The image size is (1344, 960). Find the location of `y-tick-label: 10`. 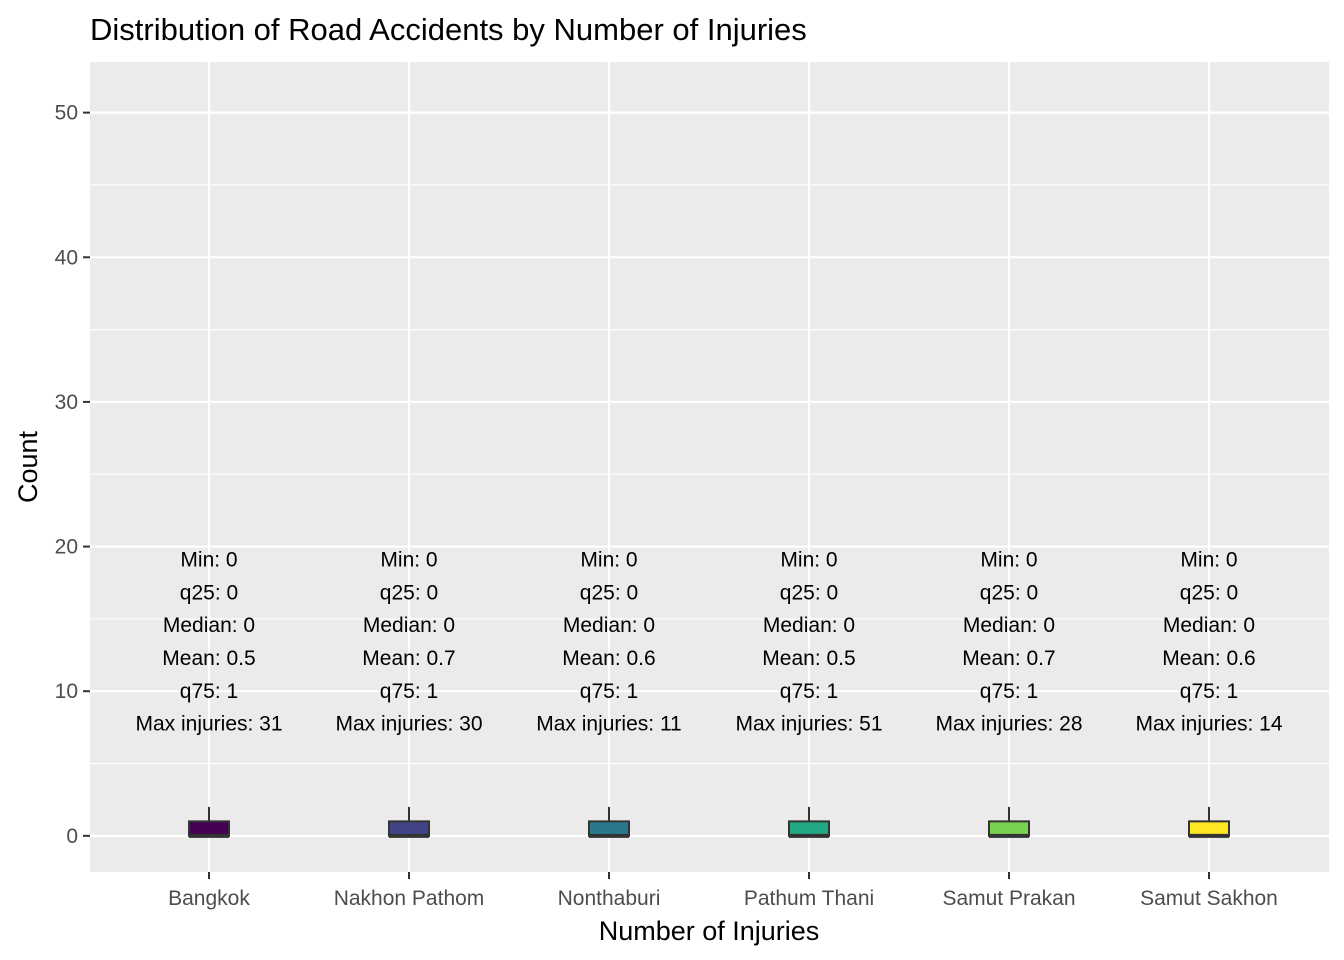

y-tick-label: 10 is located at coordinates (66, 691).